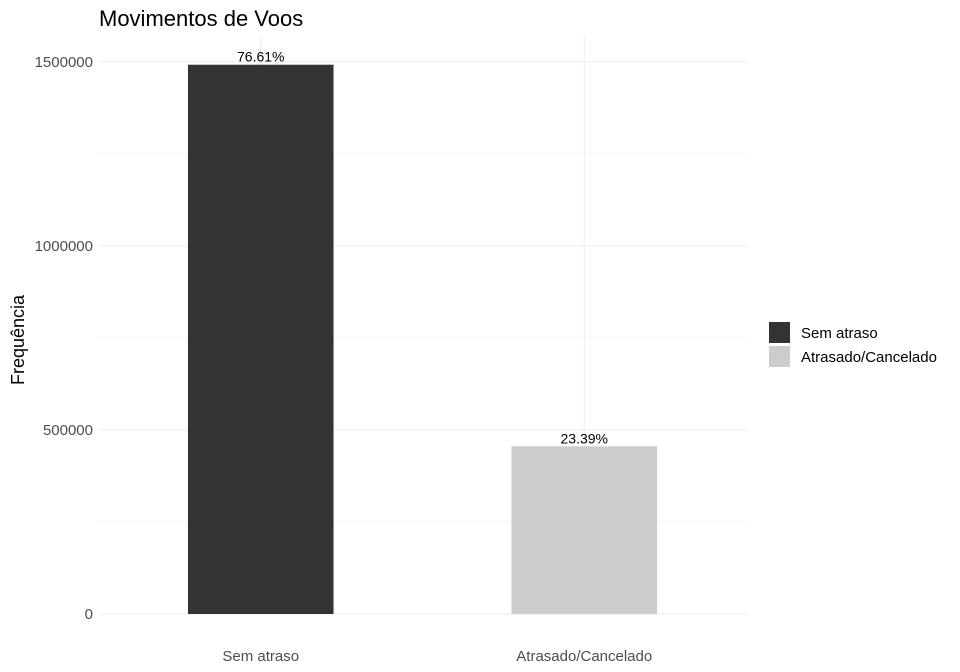  What do you see at coordinates (584, 438) in the screenshot?
I see `bar-data-label: 23.39%` at bounding box center [584, 438].